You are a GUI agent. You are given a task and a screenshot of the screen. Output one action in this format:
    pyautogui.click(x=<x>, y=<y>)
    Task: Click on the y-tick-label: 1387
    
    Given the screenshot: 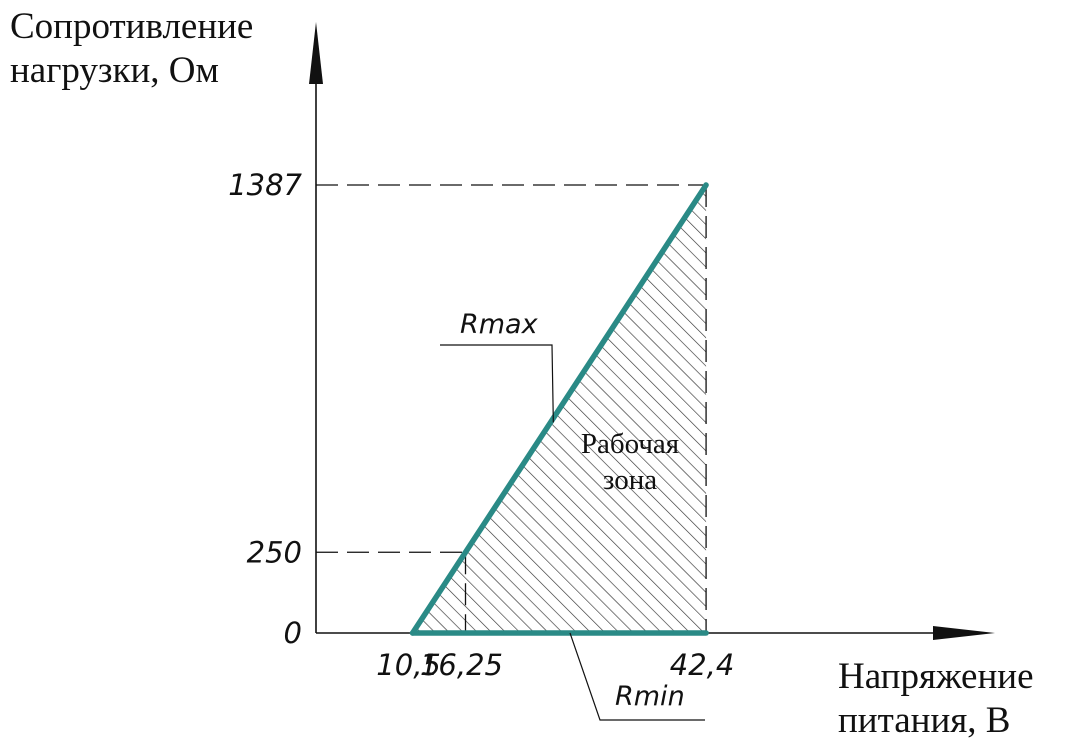 What is the action you would take?
    pyautogui.click(x=265, y=185)
    